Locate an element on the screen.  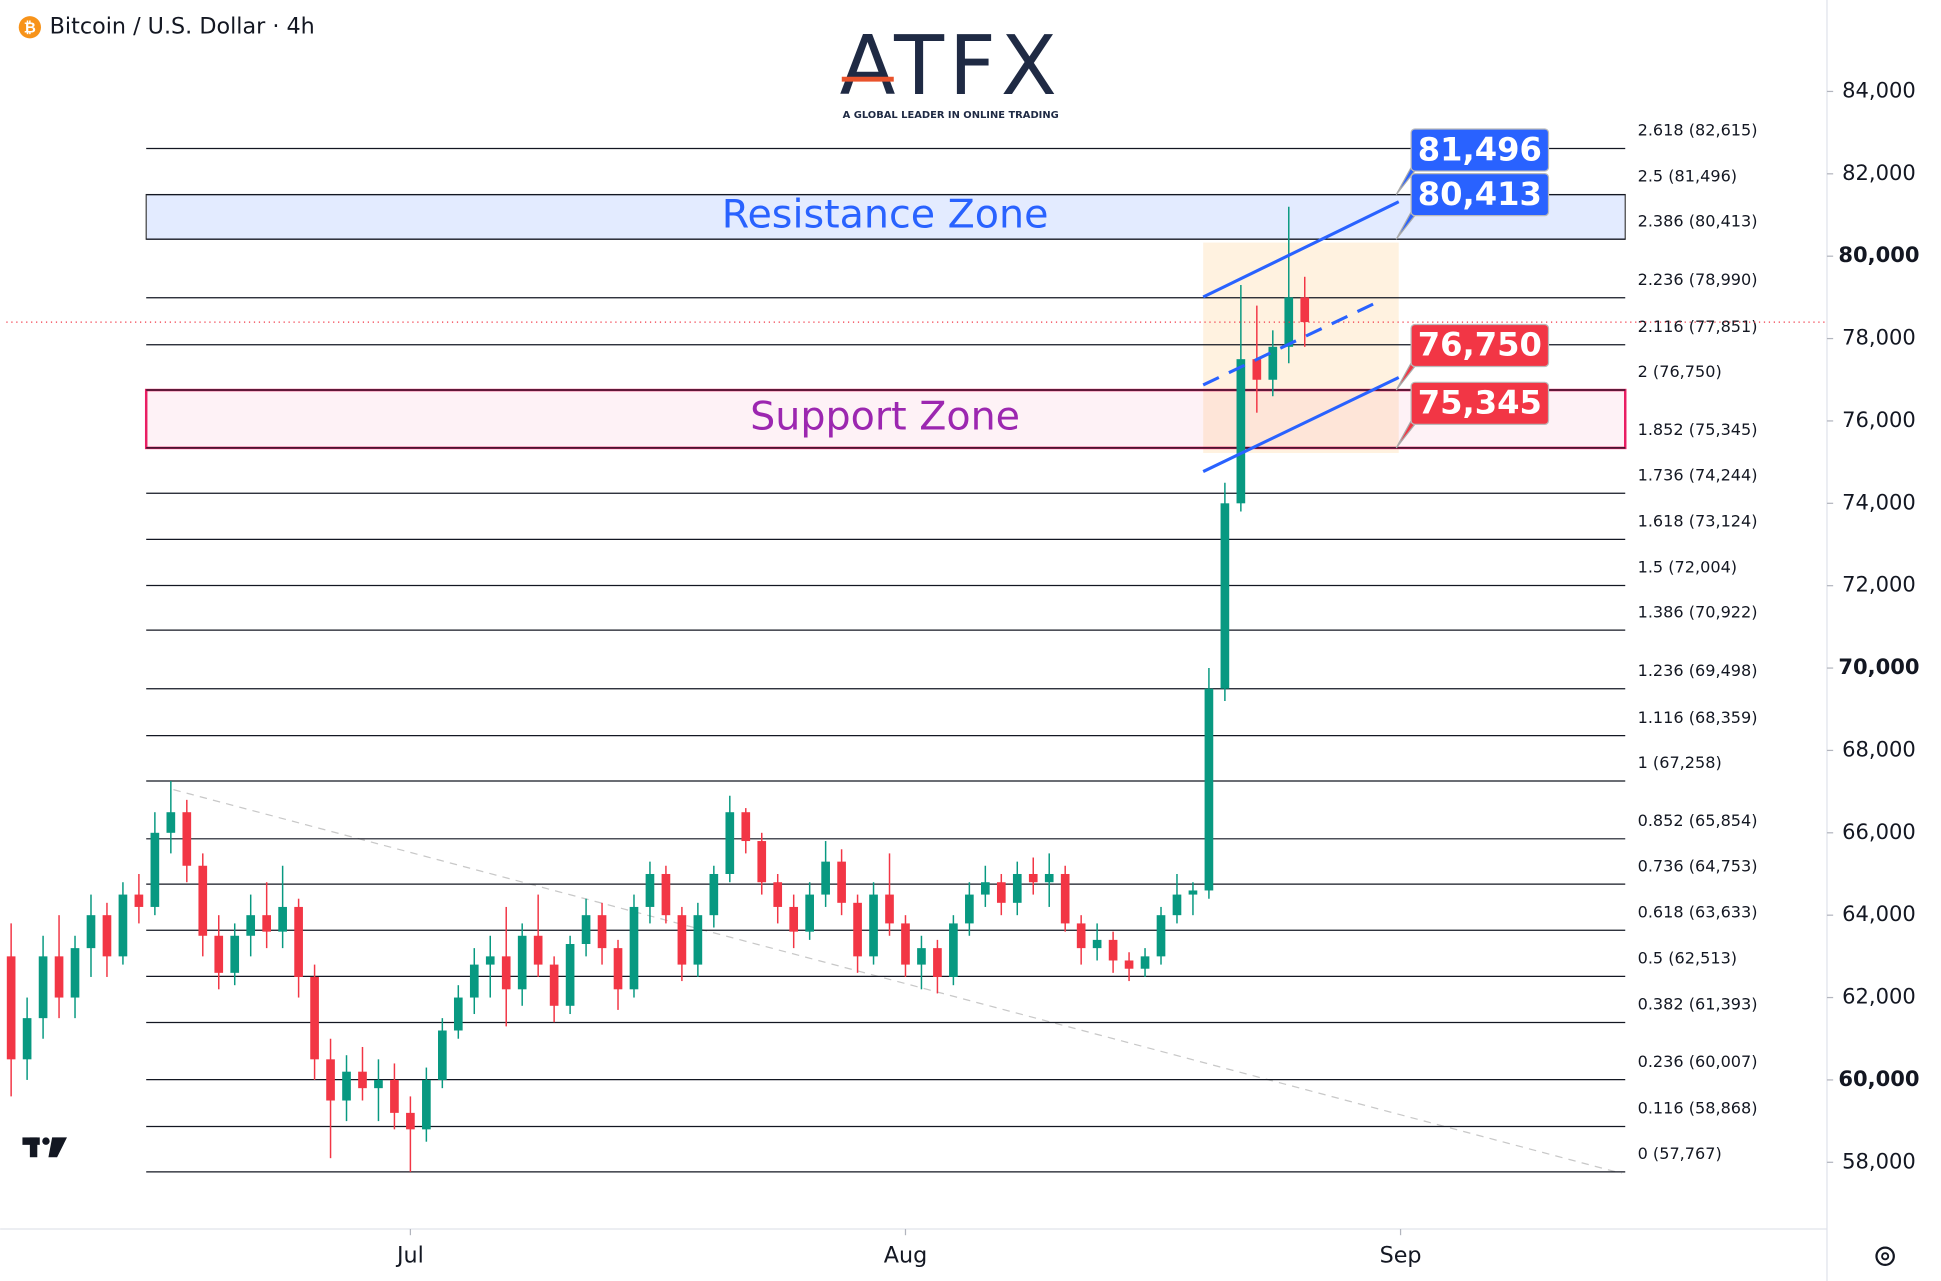
logo: ATFX is located at coordinates (951, 66).